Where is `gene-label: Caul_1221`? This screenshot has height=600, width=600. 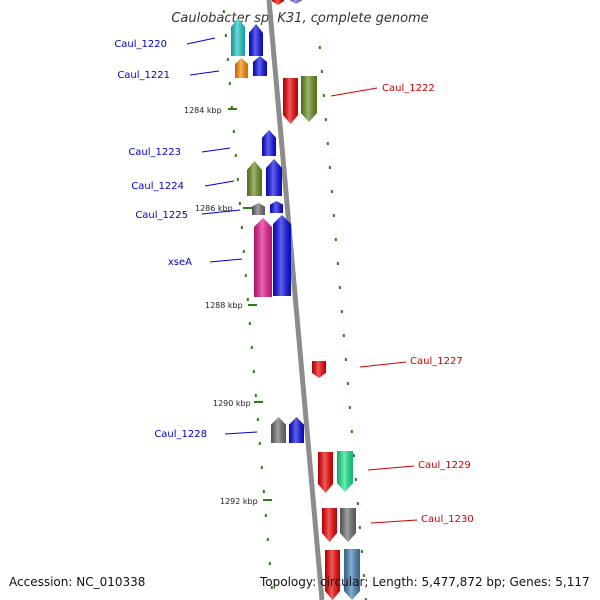
gene-label: Caul_1221 is located at coordinates (143, 75).